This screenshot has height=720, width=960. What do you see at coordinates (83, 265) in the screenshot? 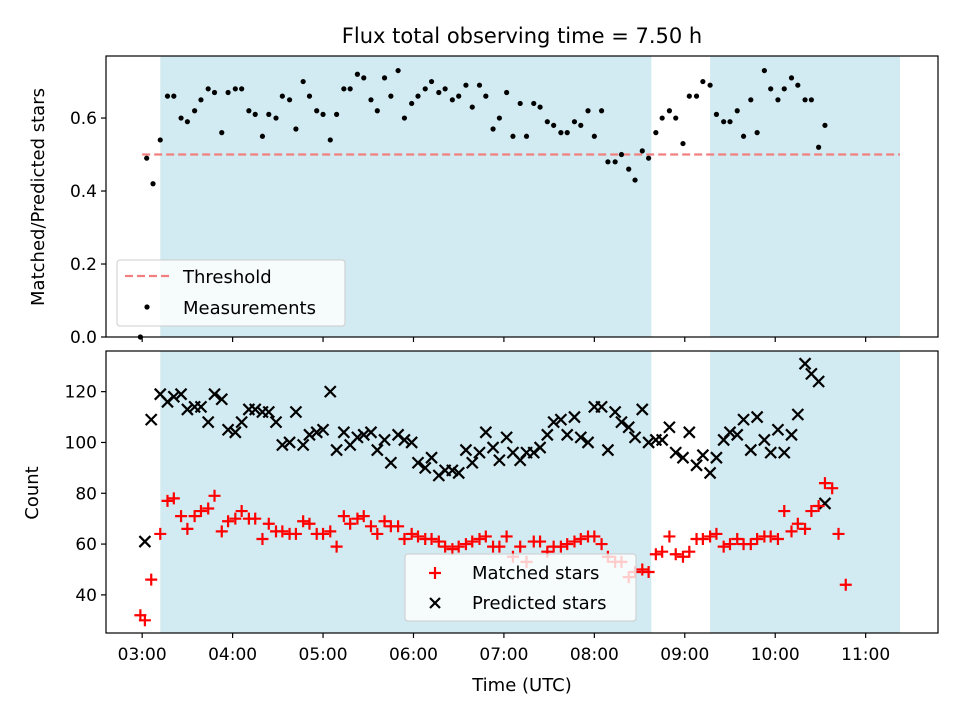
I see `top-y-tick-label: 0.2` at bounding box center [83, 265].